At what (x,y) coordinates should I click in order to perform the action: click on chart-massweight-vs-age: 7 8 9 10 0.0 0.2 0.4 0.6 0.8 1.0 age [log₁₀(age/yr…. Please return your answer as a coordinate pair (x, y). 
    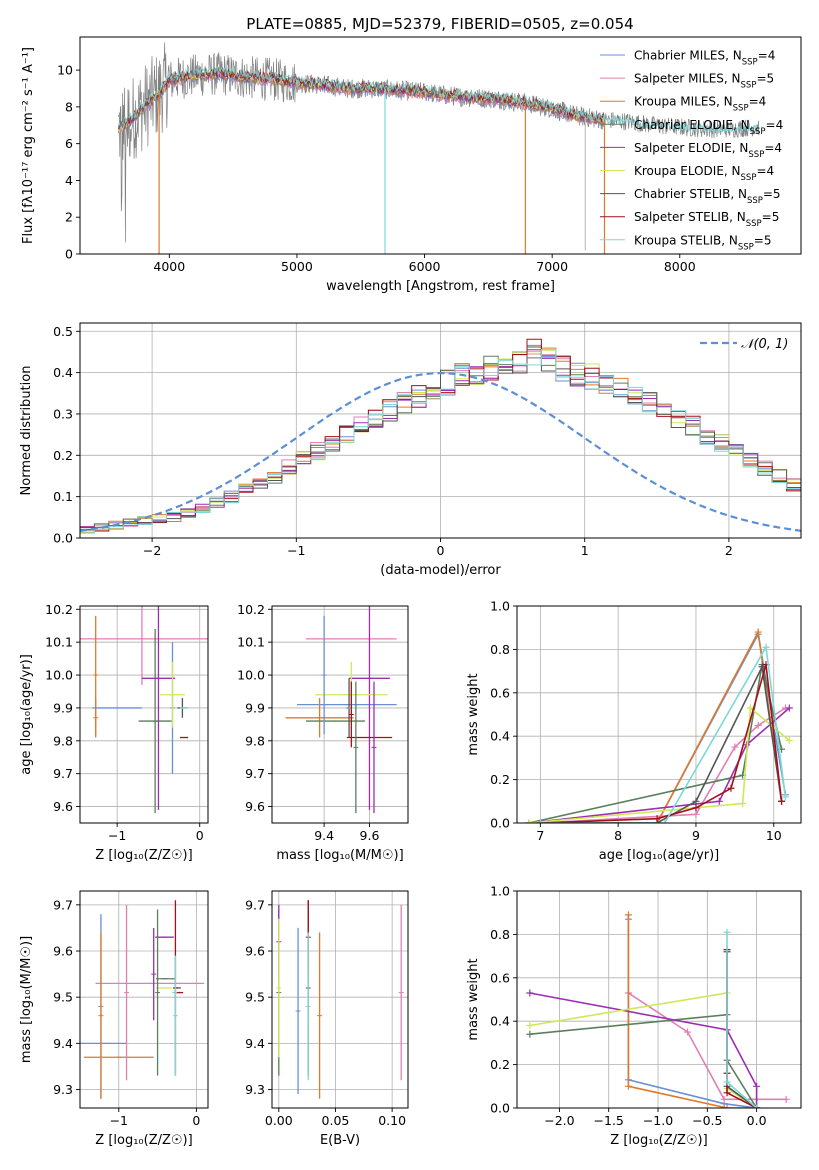
    Looking at the image, I should click on (634, 731).